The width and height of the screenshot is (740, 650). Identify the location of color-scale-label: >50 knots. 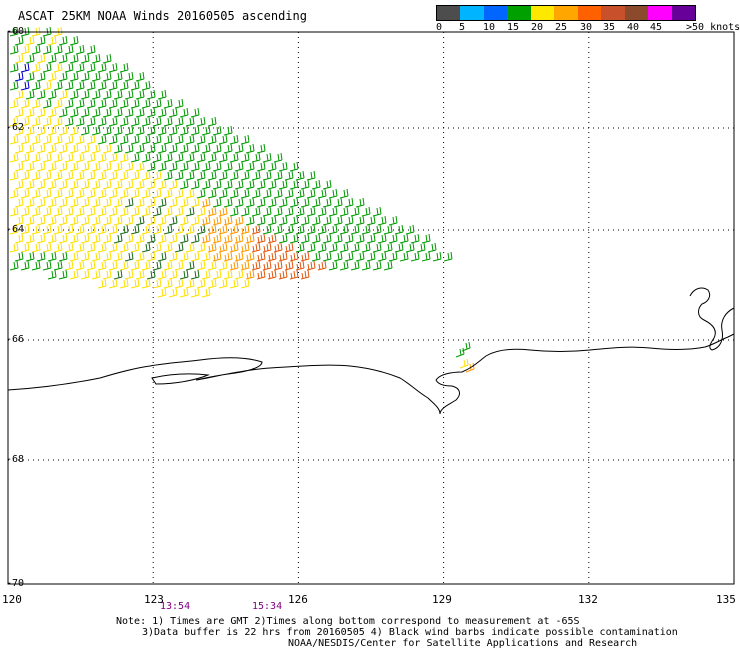
(713, 27).